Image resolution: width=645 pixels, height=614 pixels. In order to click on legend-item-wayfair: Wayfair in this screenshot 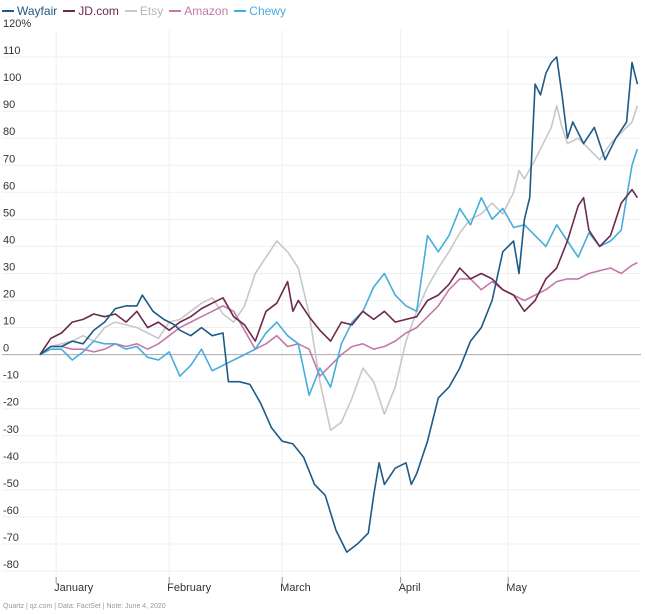, I will do `click(29, 11)`.